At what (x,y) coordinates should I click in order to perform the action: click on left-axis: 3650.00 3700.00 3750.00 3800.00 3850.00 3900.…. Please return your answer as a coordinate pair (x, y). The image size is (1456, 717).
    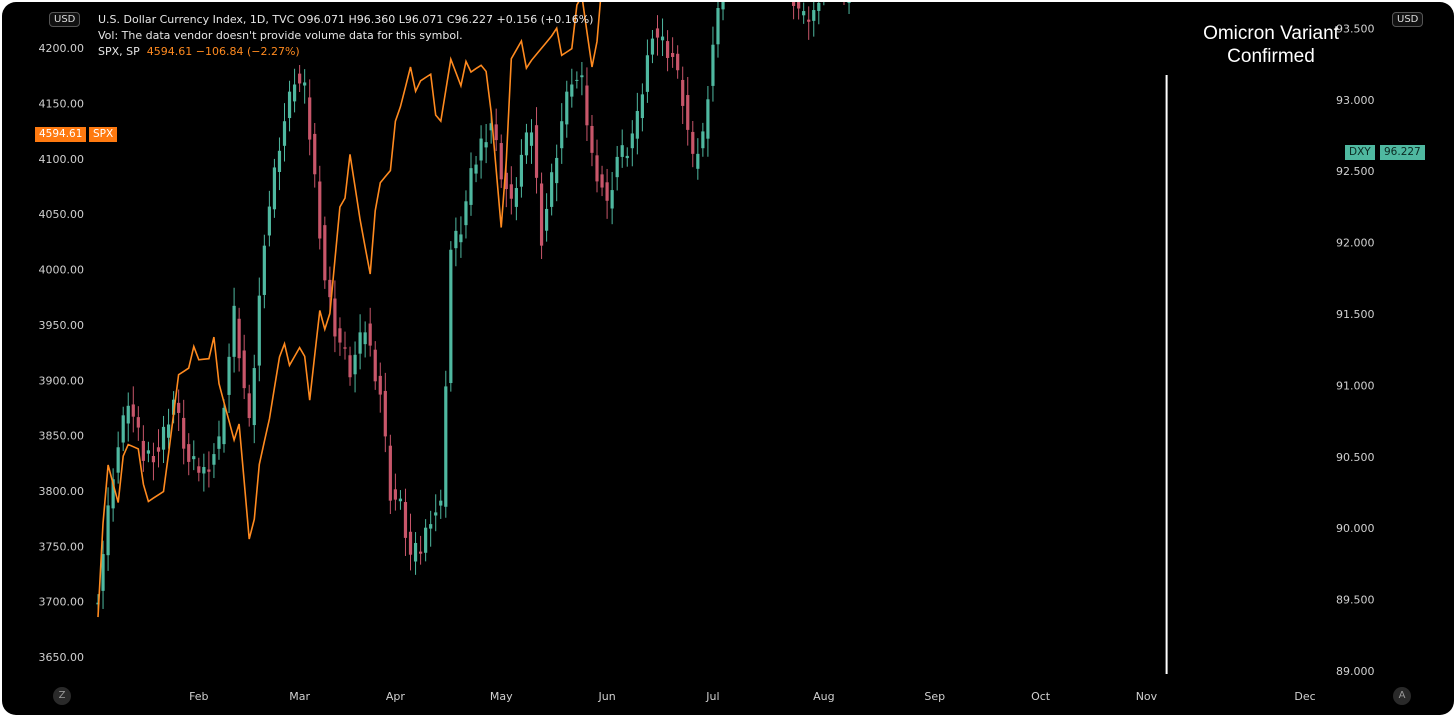
    Looking at the image, I should click on (62, 353).